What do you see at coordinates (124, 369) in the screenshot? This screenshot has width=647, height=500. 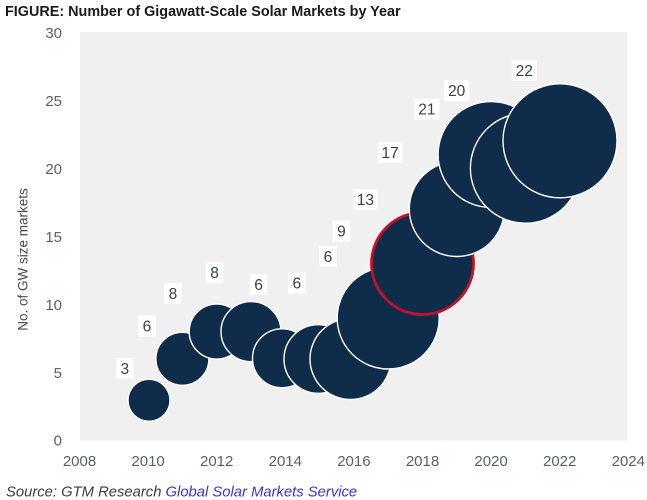 I see `svg-text: 3` at bounding box center [124, 369].